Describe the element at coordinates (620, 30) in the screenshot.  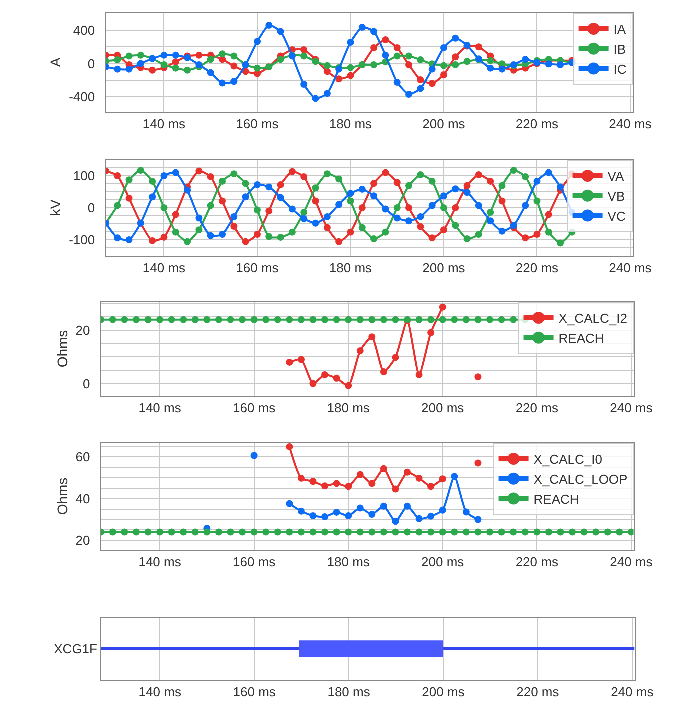
I see `legend-label: IA` at that location.